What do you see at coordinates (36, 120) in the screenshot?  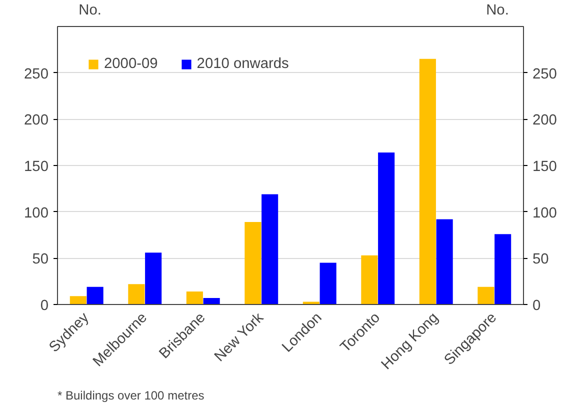 I see `y-tick-label: 200` at bounding box center [36, 120].